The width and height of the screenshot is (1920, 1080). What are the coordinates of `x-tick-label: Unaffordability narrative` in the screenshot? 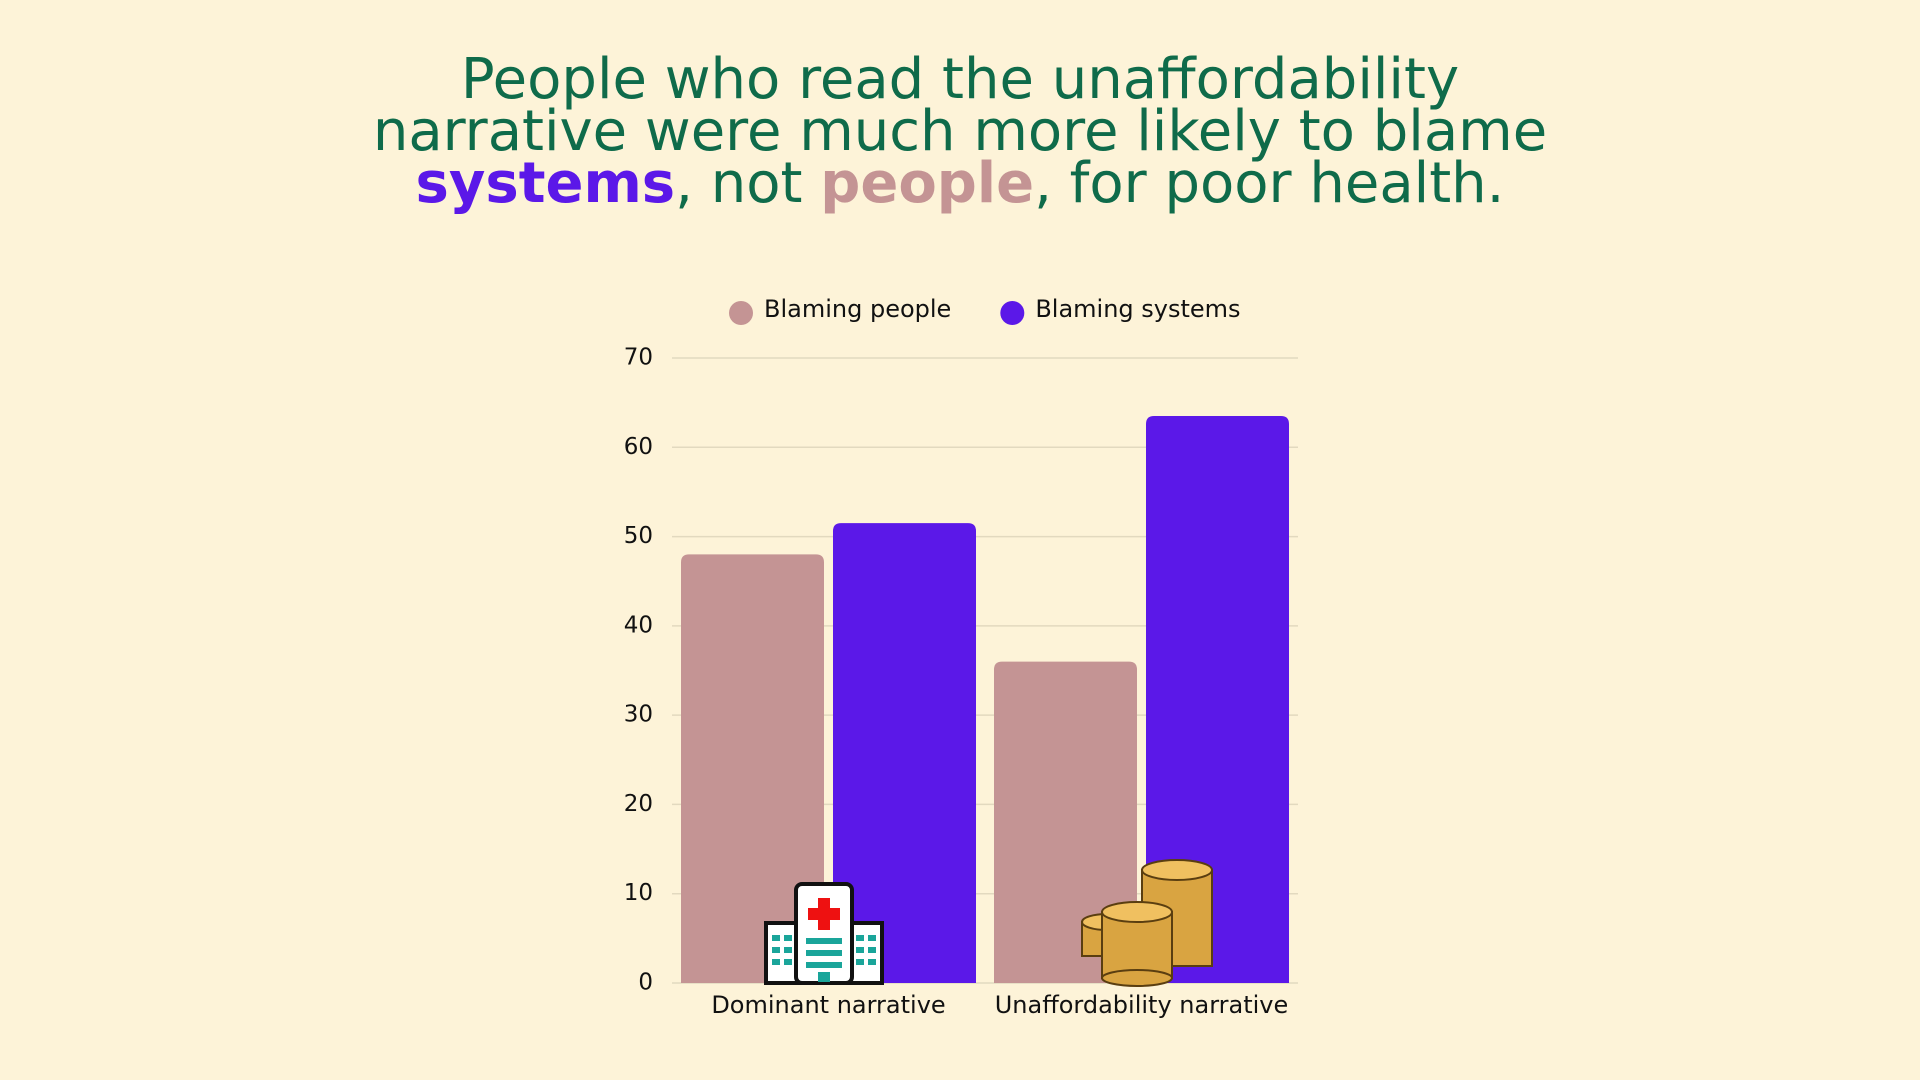 It's located at (1142, 1005).